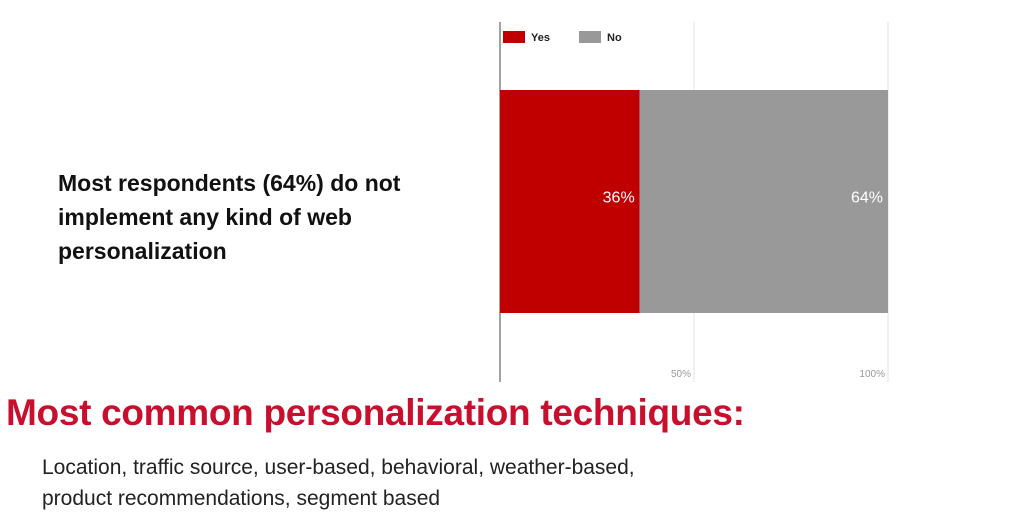 This screenshot has height=528, width=1024. What do you see at coordinates (375, 412) in the screenshot?
I see `techniques-heading: Most common personalization techniques:` at bounding box center [375, 412].